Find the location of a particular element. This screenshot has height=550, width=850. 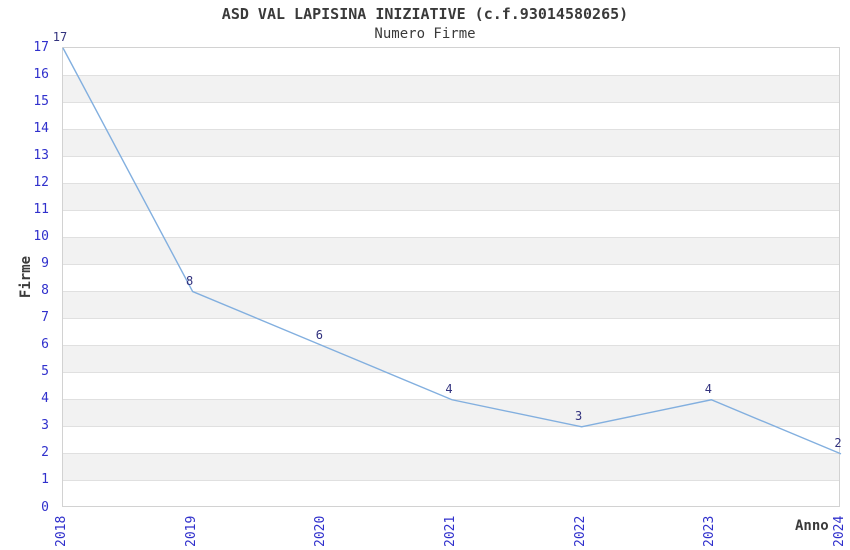

y-tick-label: 16 is located at coordinates (41, 74).